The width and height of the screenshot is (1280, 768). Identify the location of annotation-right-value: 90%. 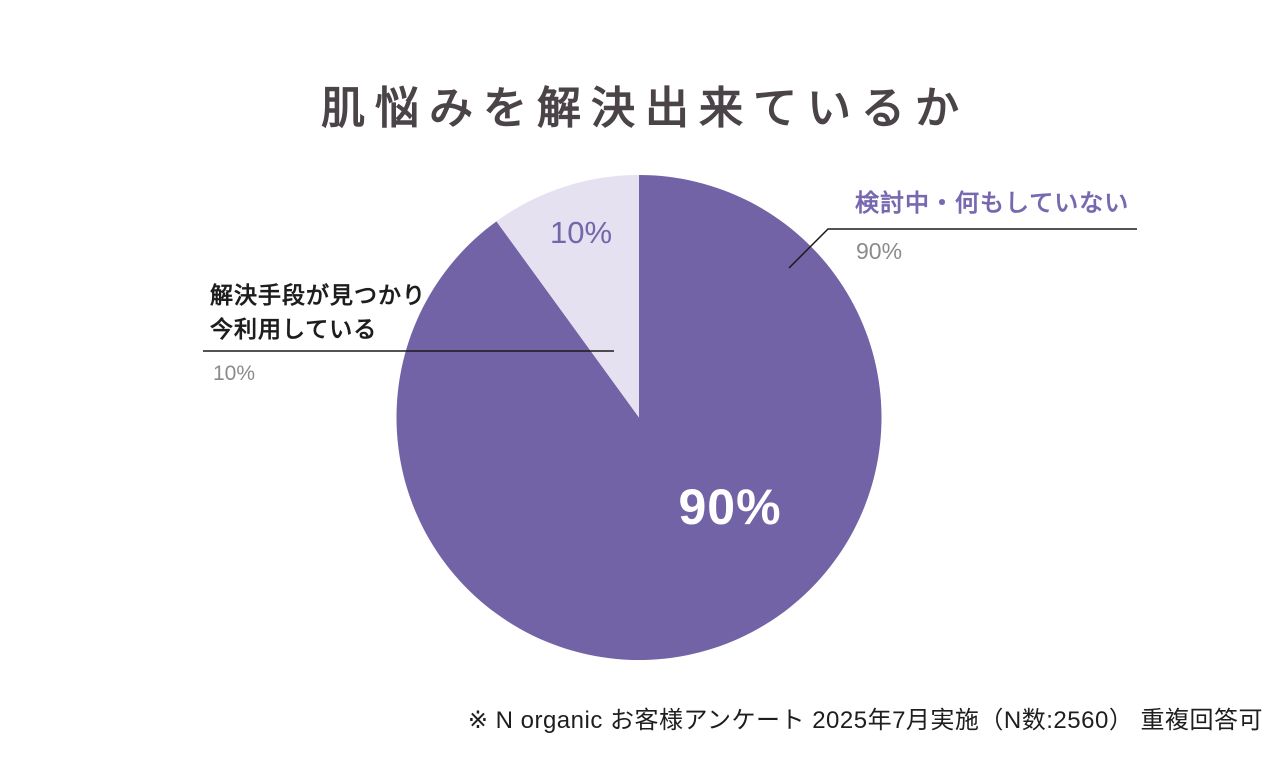
(879, 251).